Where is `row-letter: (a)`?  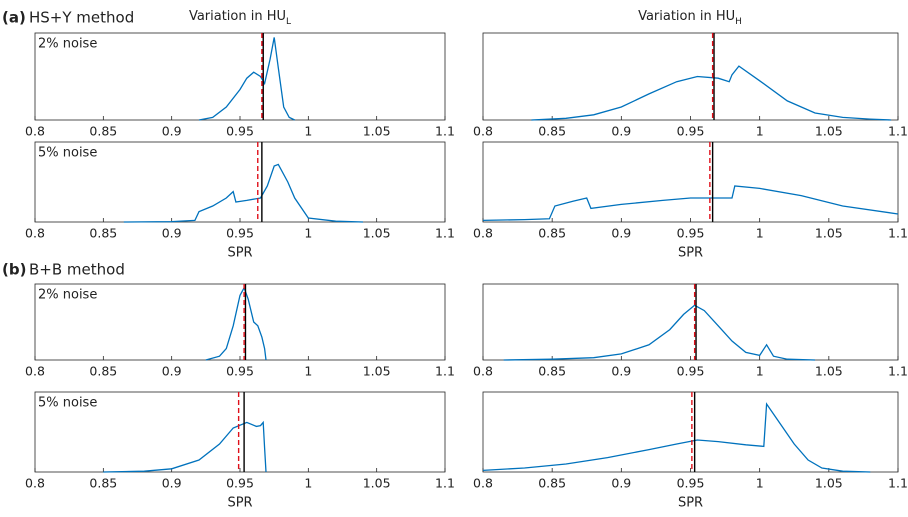
row-letter: (a) is located at coordinates (14, 18).